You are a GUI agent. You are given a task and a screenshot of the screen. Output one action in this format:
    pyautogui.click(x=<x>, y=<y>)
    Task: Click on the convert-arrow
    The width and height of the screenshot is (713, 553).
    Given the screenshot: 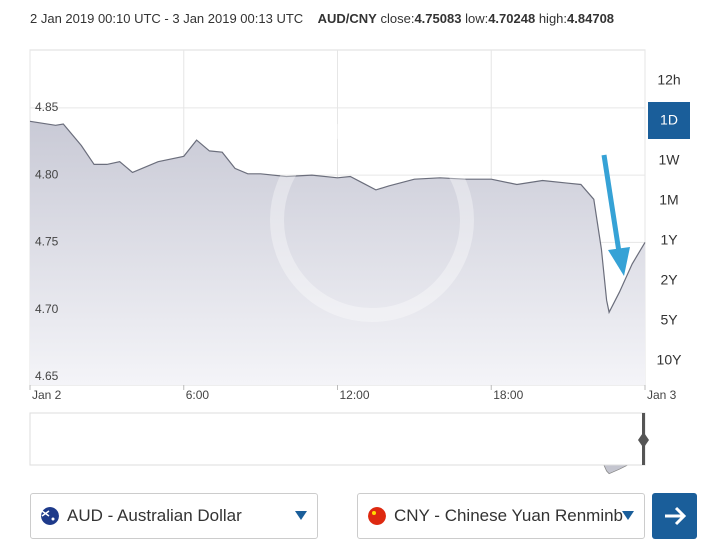 What is the action you would take?
    pyautogui.click(x=676, y=516)
    